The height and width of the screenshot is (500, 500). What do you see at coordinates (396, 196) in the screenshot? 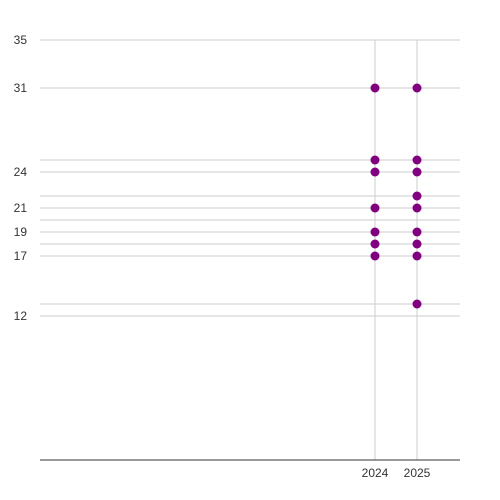
I see `data-points` at bounding box center [396, 196].